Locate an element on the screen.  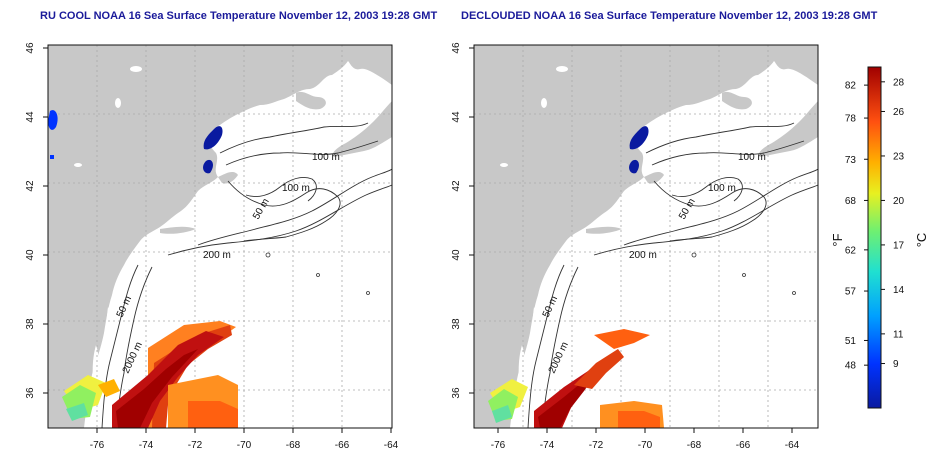
left-lon-tick: -74 is located at coordinates (146, 445).